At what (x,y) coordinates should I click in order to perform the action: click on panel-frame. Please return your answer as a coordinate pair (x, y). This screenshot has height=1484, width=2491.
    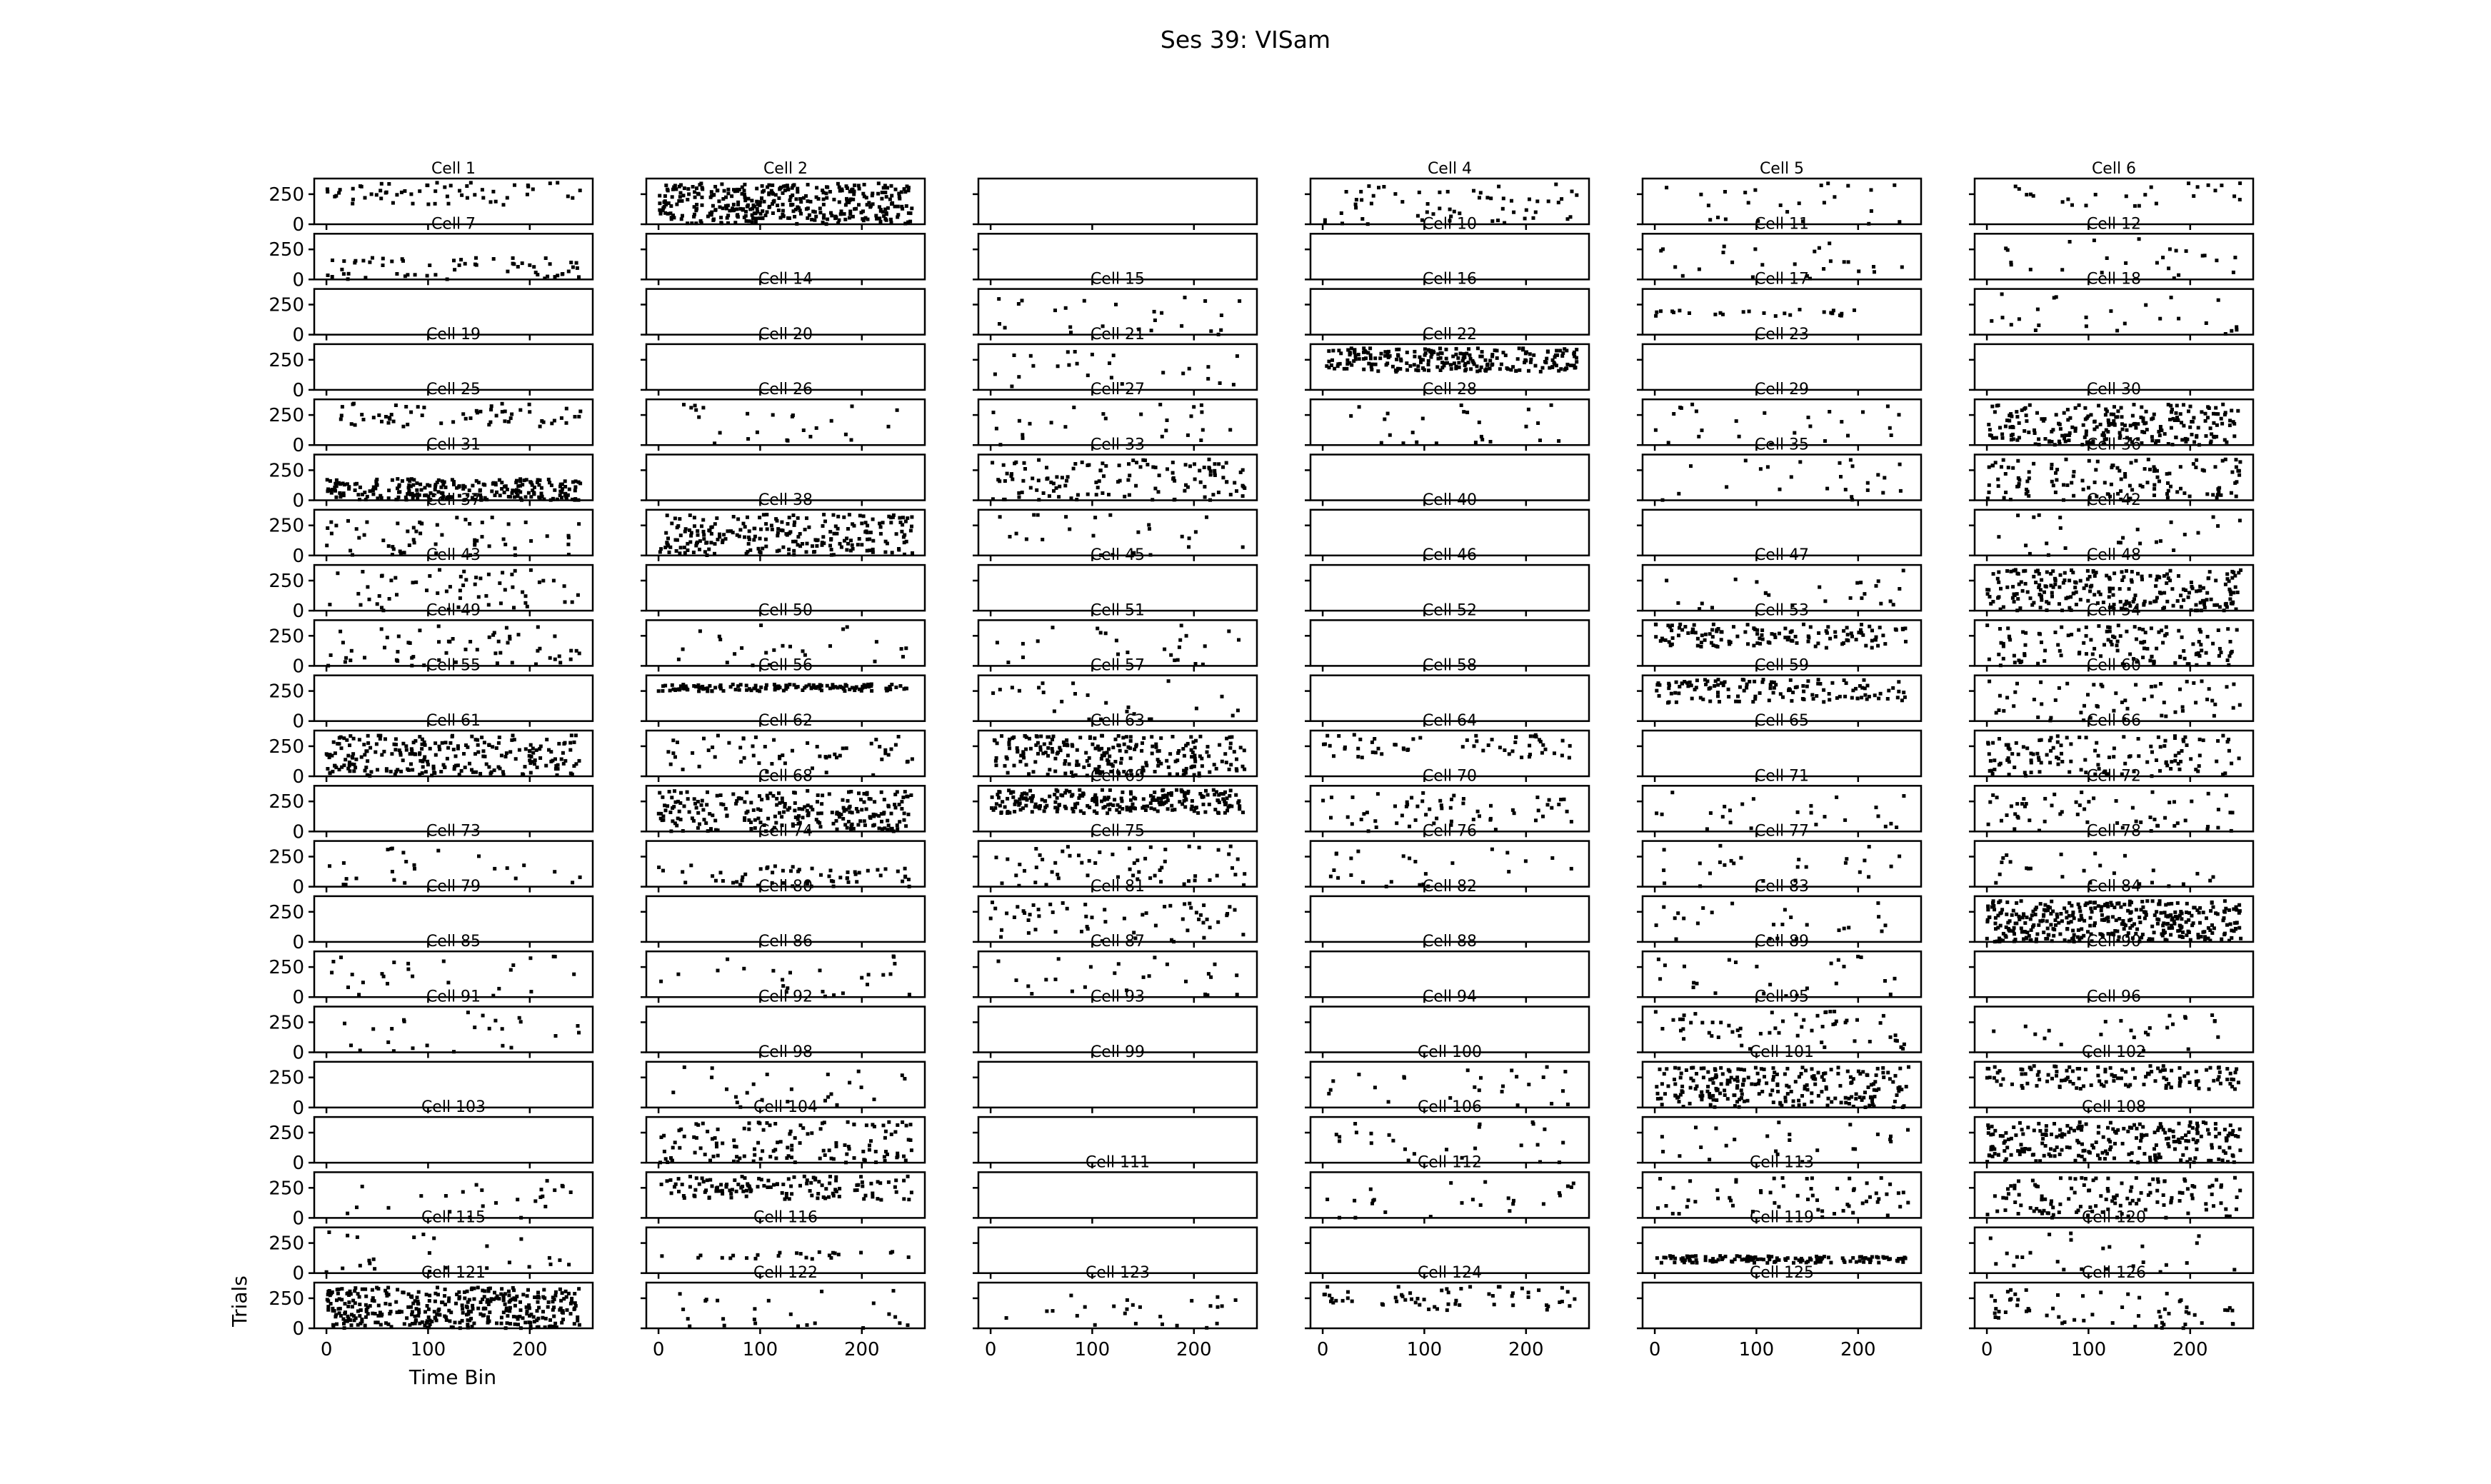
    Looking at the image, I should click on (454, 201).